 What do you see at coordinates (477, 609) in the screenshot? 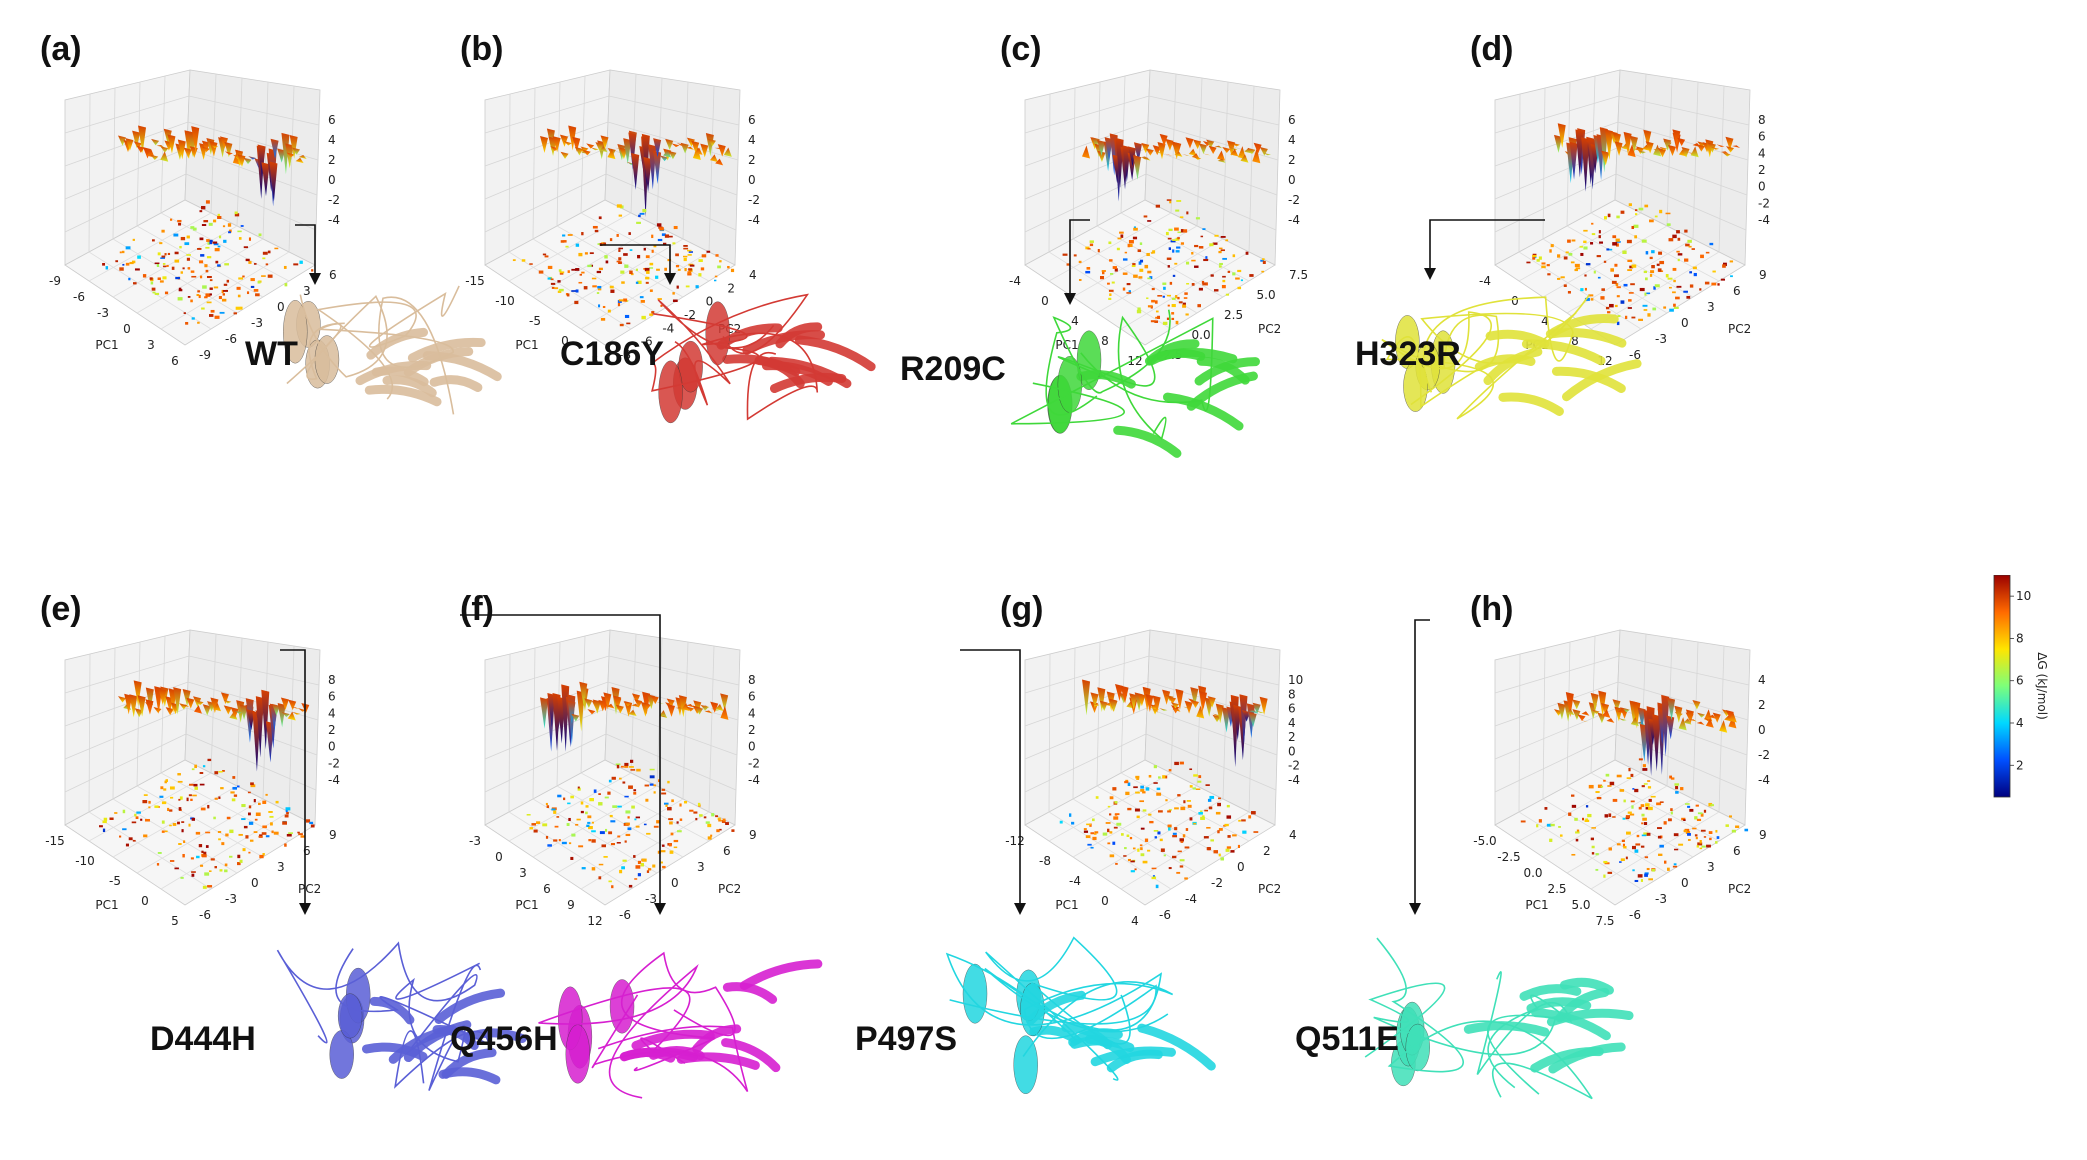
I see `panel-label: (f)` at bounding box center [477, 609].